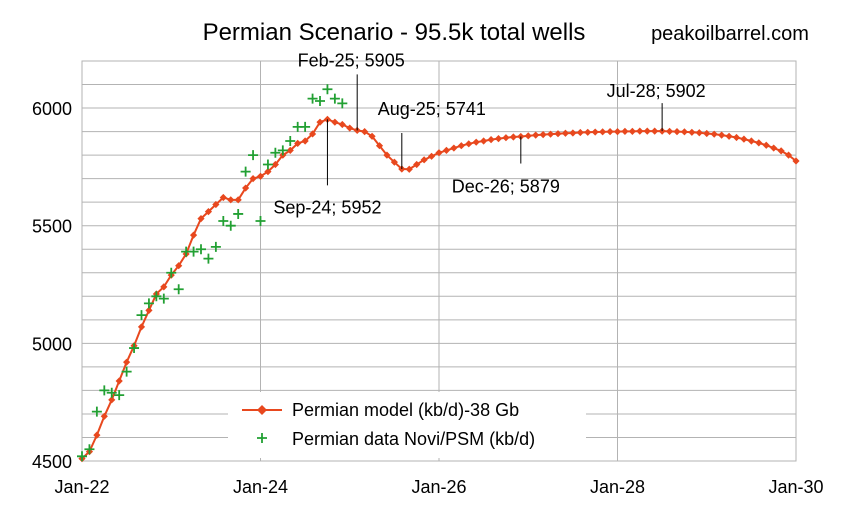 This screenshot has width=844, height=508. Describe the element at coordinates (795, 487) in the screenshot. I see `x-tick-label: Jan-30` at that location.